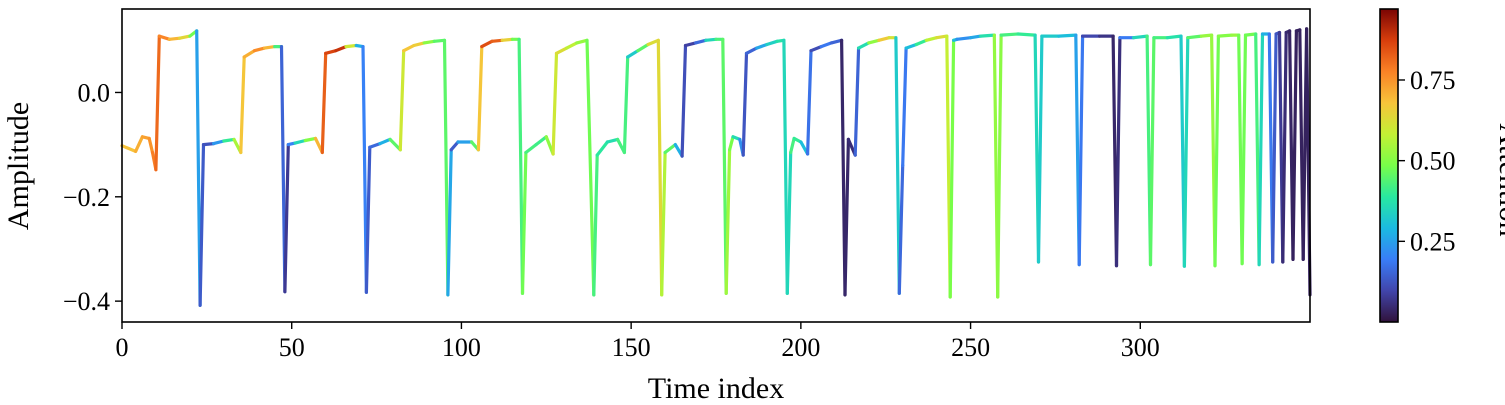 The width and height of the screenshot is (1505, 405). I want to click on x-tick-label: 100, so click(461, 347).